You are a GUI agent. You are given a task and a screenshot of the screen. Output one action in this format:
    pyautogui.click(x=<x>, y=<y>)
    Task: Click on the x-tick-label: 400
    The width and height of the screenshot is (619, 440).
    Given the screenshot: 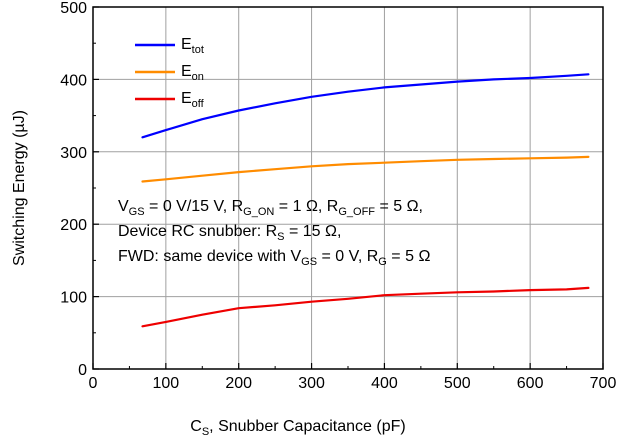 What is the action you would take?
    pyautogui.click(x=384, y=383)
    